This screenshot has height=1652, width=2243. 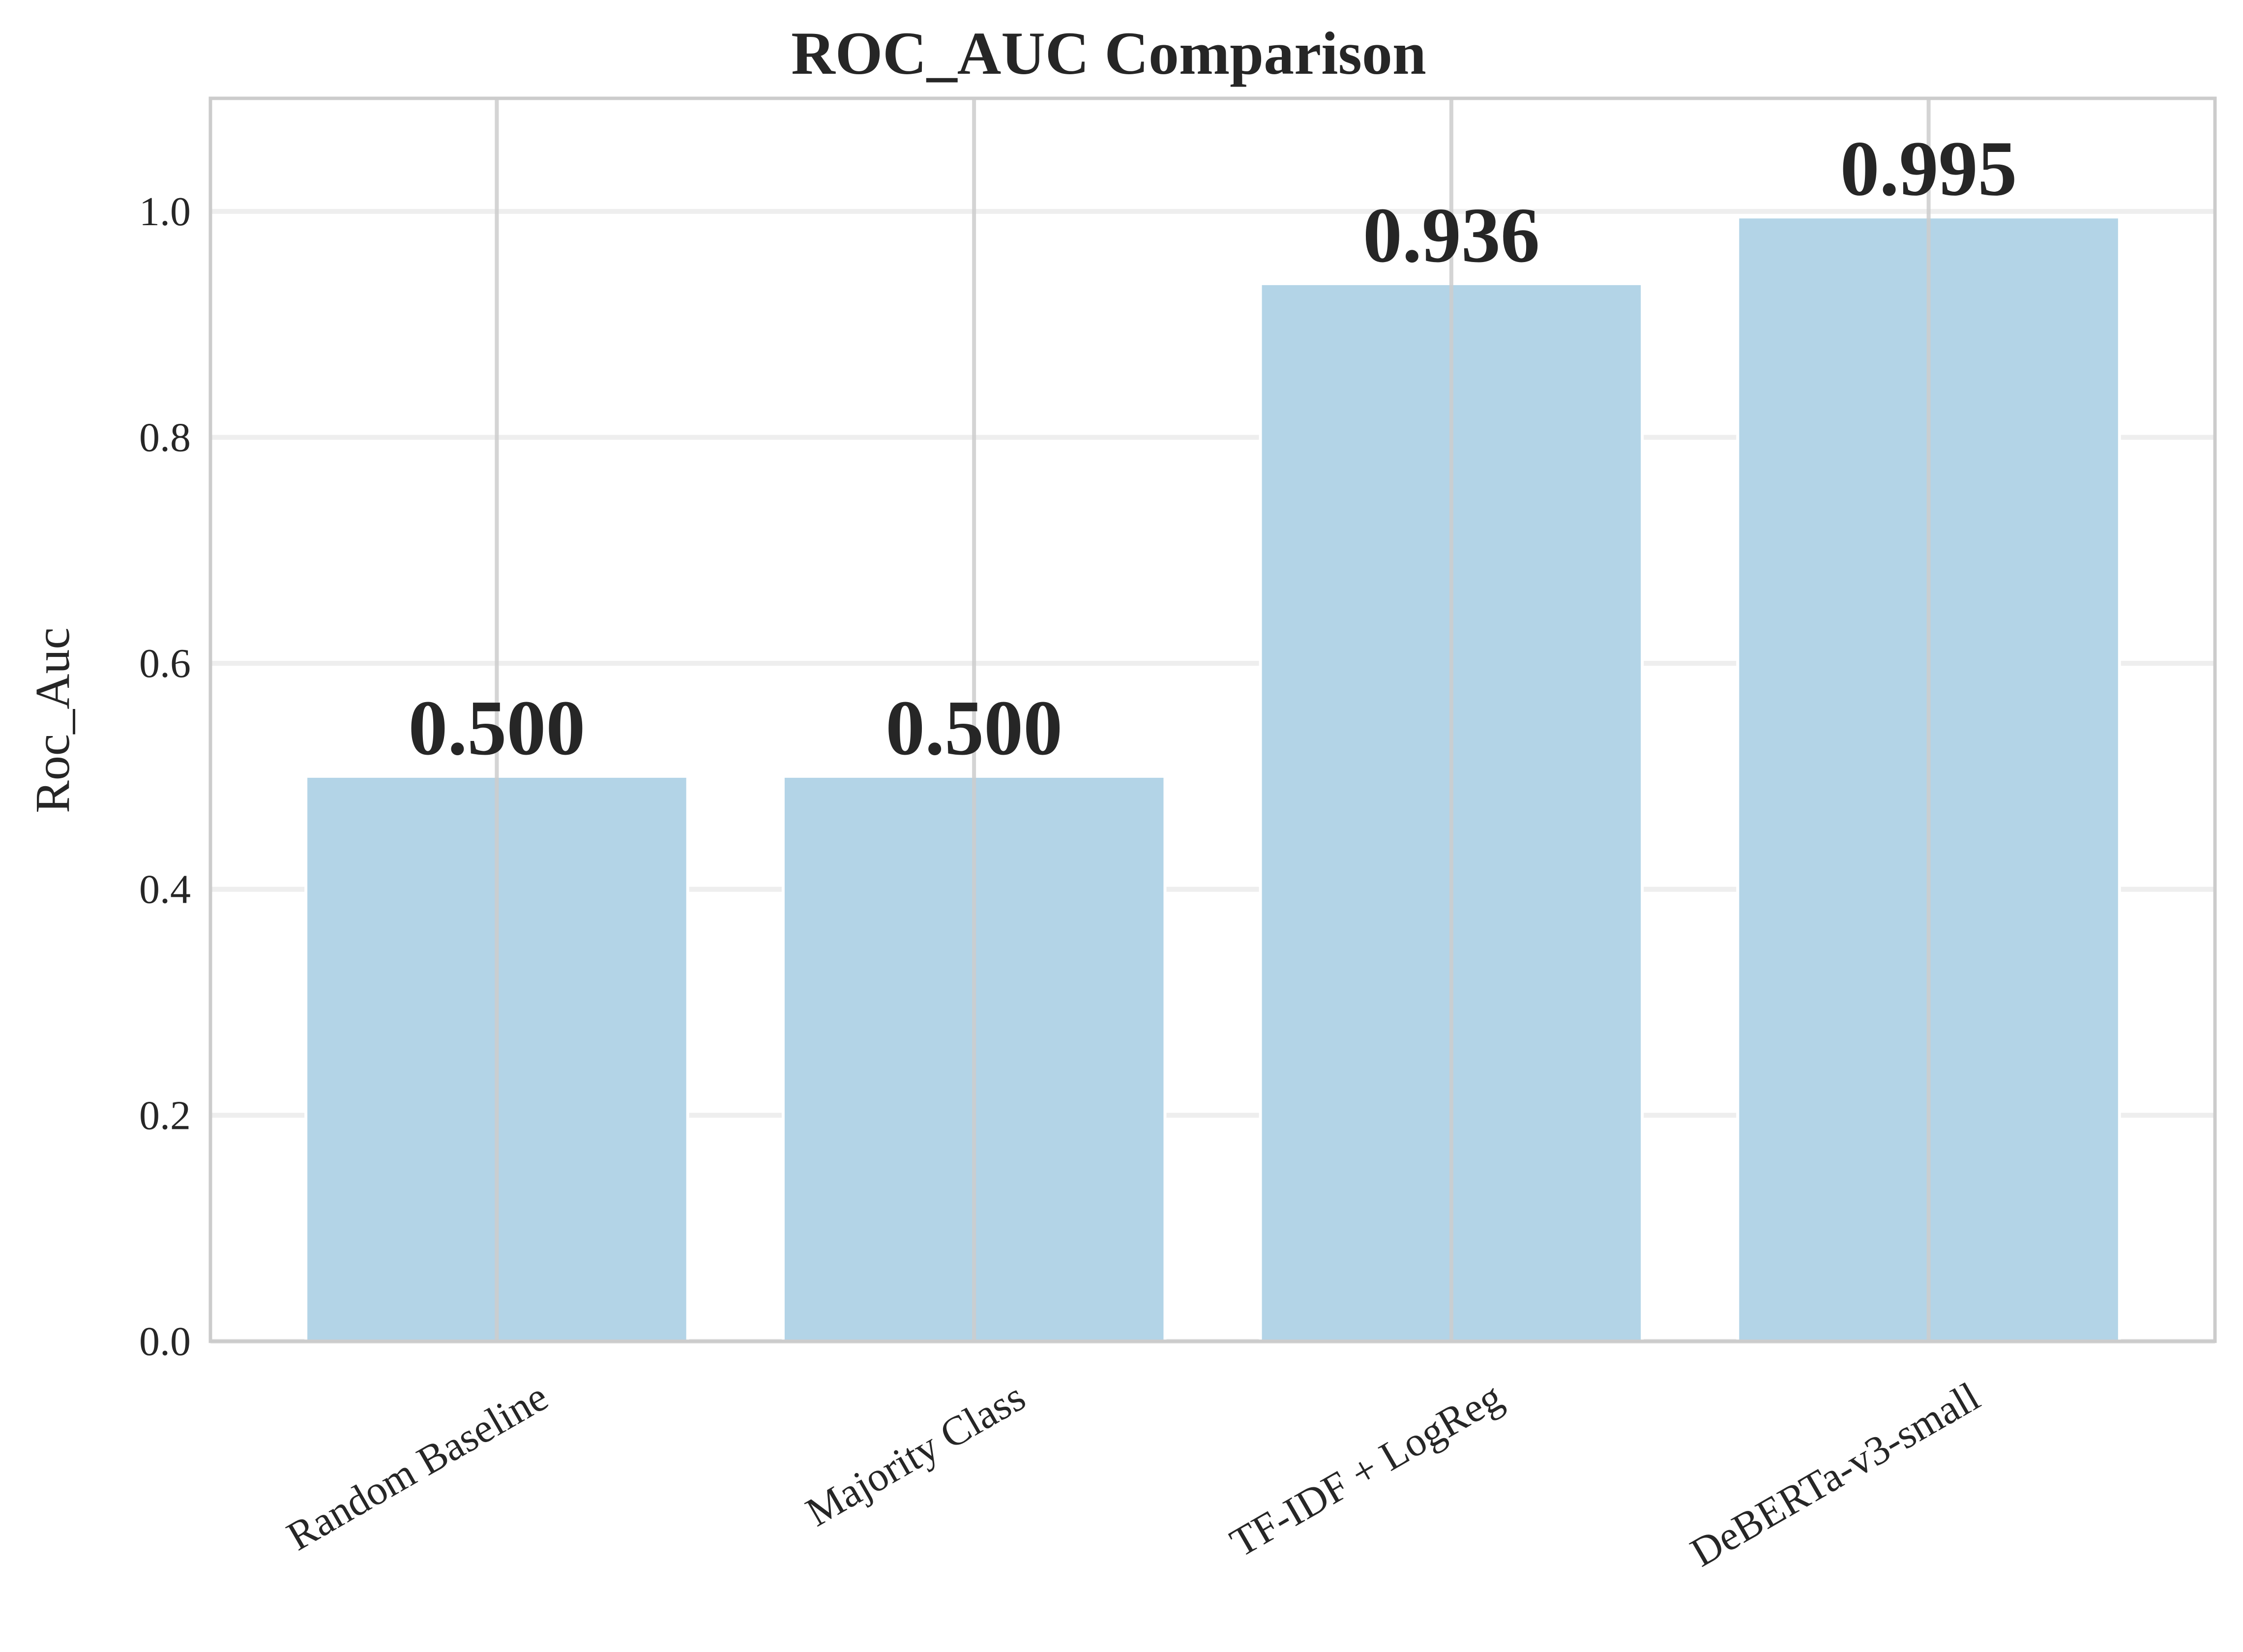 I want to click on y-tick-labels: 0.0 0.2 0.4 0.6 0.8 1.0, so click(x=165, y=776).